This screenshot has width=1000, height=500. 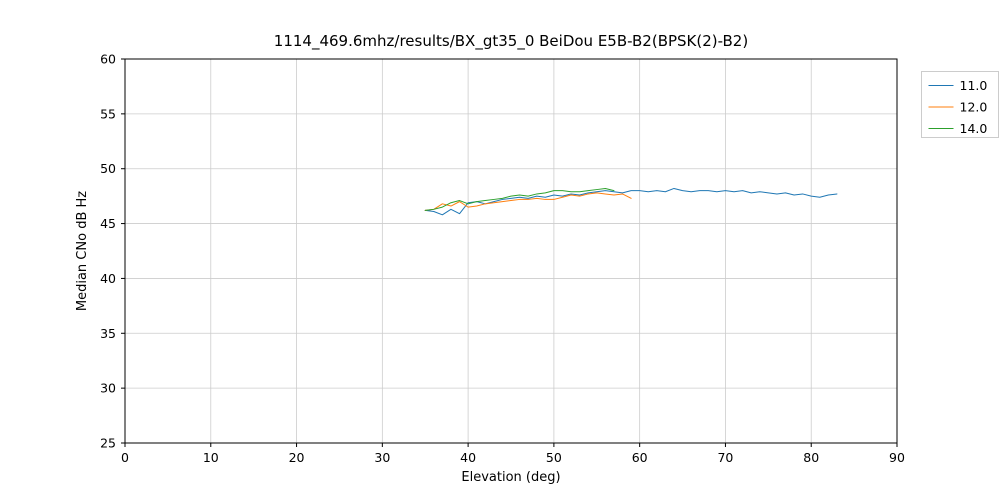 What do you see at coordinates (108, 168) in the screenshot?
I see `y-tick-label: 50` at bounding box center [108, 168].